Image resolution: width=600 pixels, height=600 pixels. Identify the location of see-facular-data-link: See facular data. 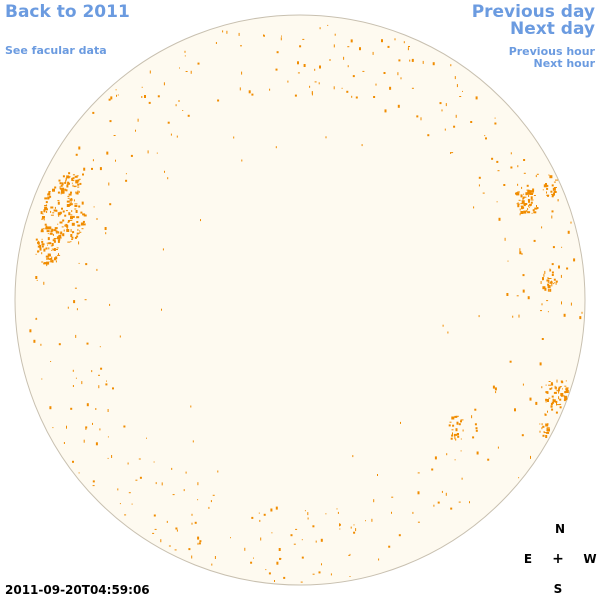
(56, 50).